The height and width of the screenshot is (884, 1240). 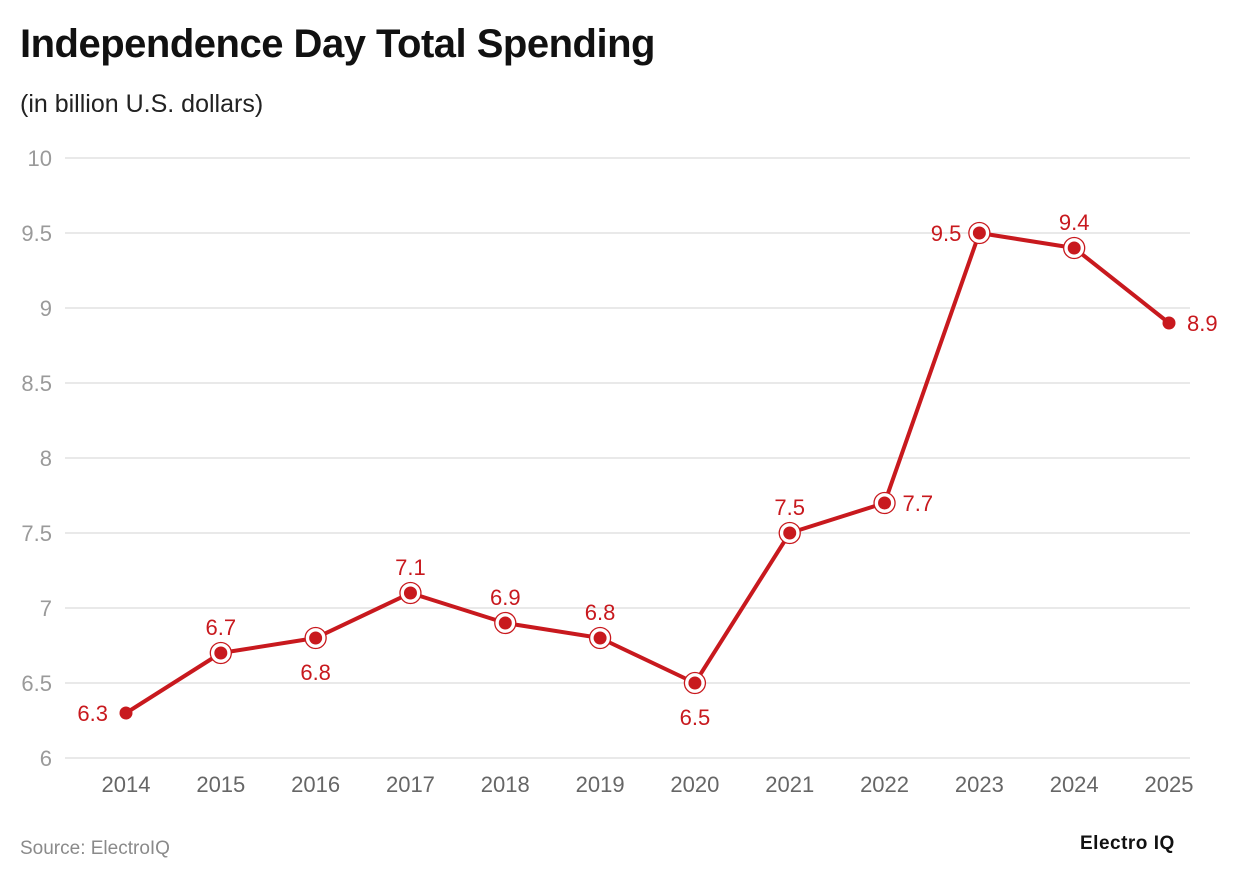 What do you see at coordinates (220, 784) in the screenshot?
I see `x-tick-label: 2015` at bounding box center [220, 784].